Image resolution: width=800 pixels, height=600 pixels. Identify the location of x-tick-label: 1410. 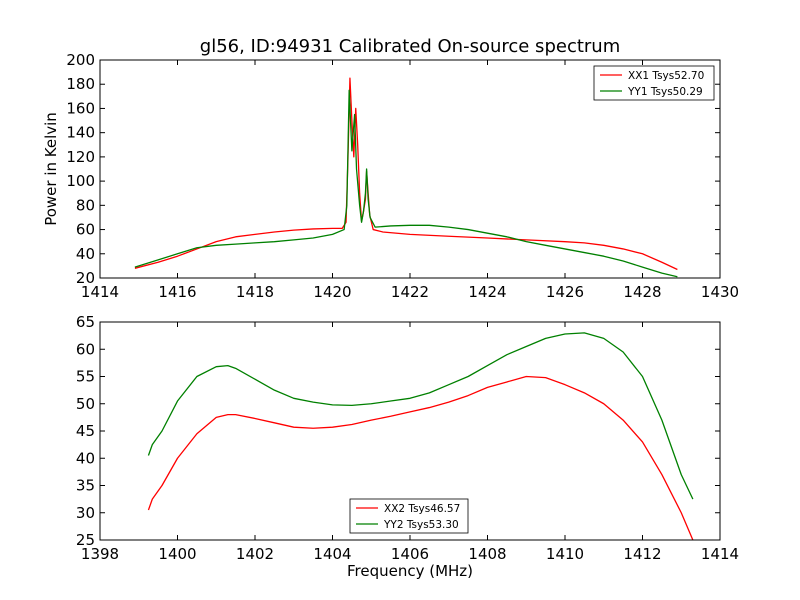
(565, 554).